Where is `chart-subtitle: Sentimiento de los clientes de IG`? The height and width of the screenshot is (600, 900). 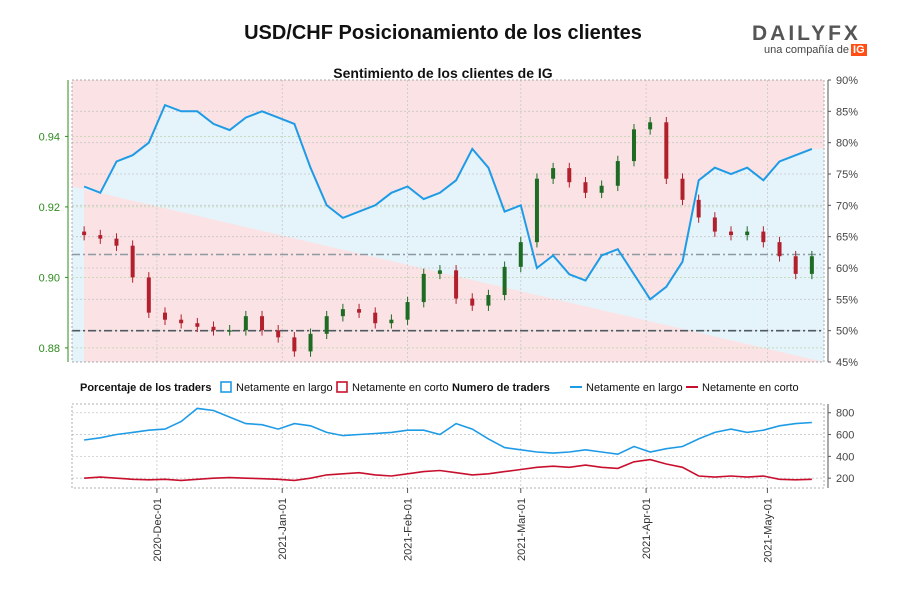
chart-subtitle: Sentimiento de los clientes de IG is located at coordinates (443, 73).